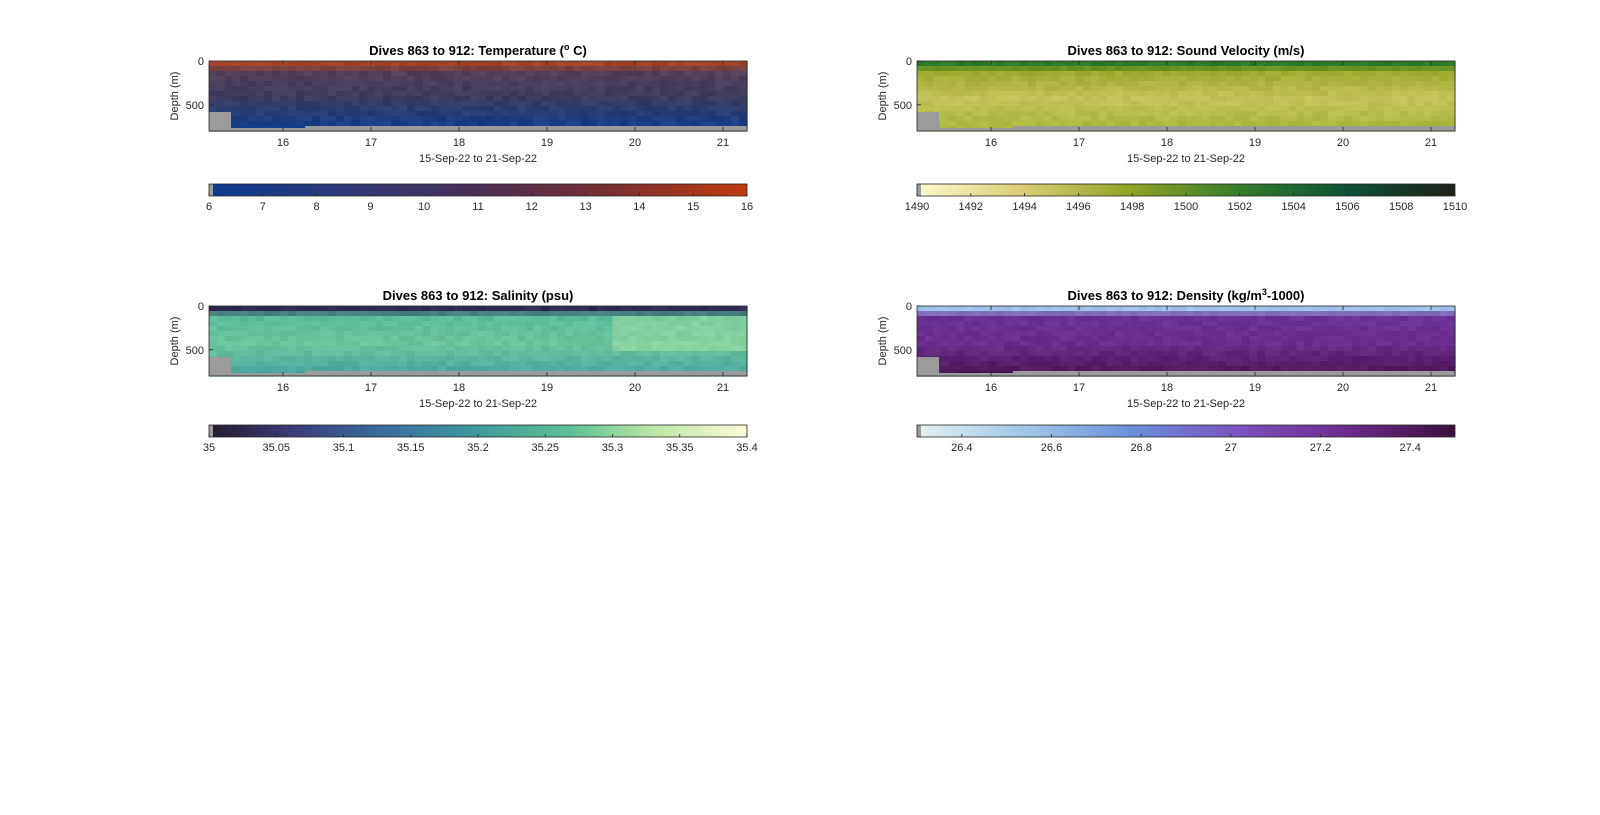 Image resolution: width=1600 pixels, height=815 pixels. I want to click on density-heatmap, so click(1186, 341).